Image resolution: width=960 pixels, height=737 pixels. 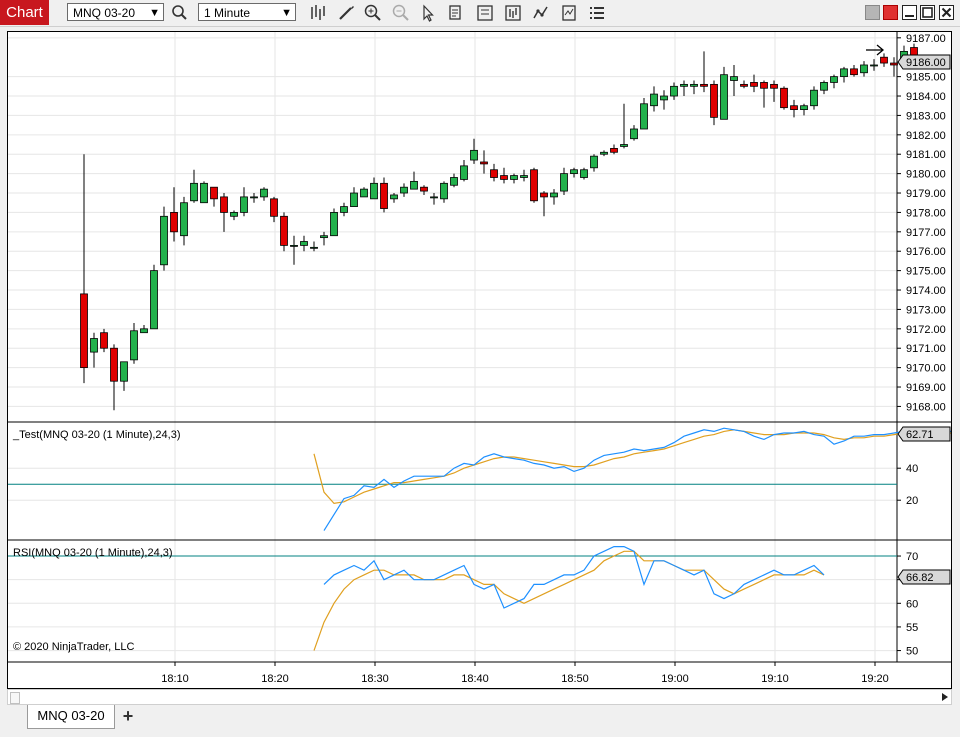 I want to click on price-tick-label: 9184.00, so click(x=926, y=97).